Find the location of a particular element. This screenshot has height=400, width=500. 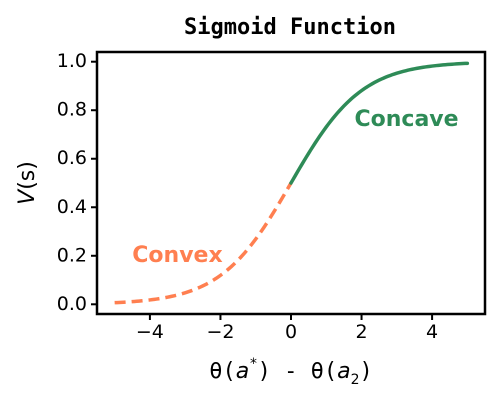

y-axis-ticks: 0.0 0.2 0.4 0.6 0.8 1.0 is located at coordinates (77, 182).